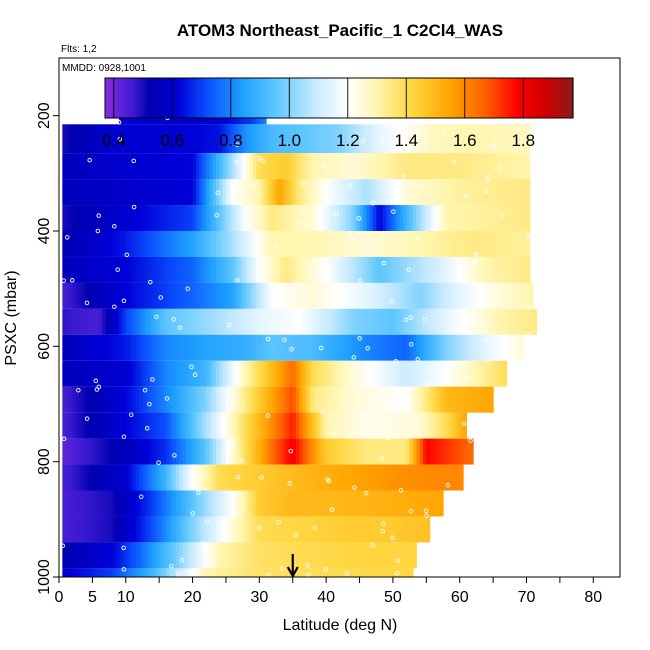  Describe the element at coordinates (253, 503) in the screenshot. I see `heatmap-band` at that location.